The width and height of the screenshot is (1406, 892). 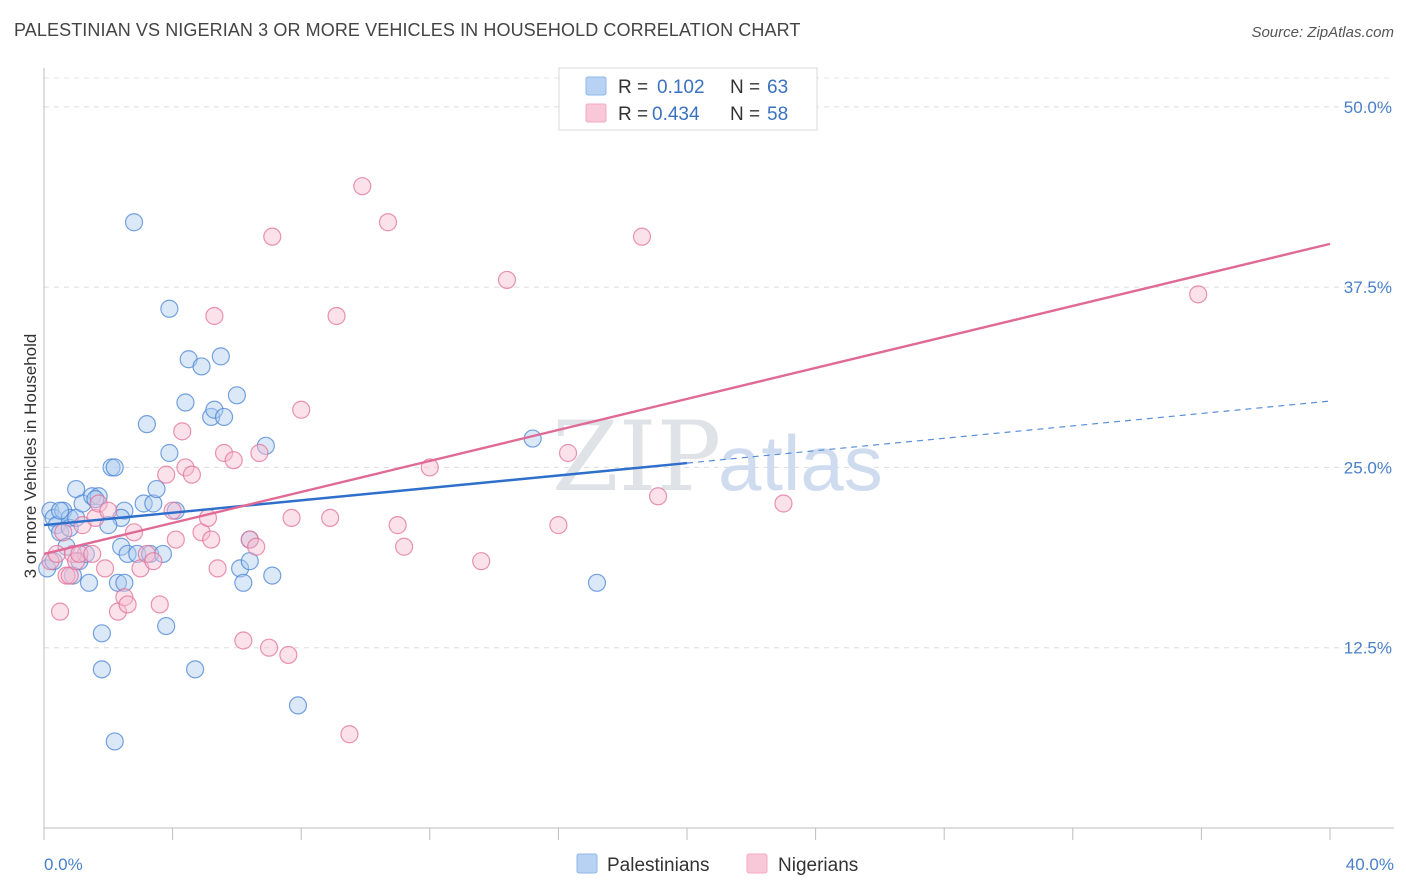 I want to click on y-tick-label: 50.0%, so click(x=1368, y=107).